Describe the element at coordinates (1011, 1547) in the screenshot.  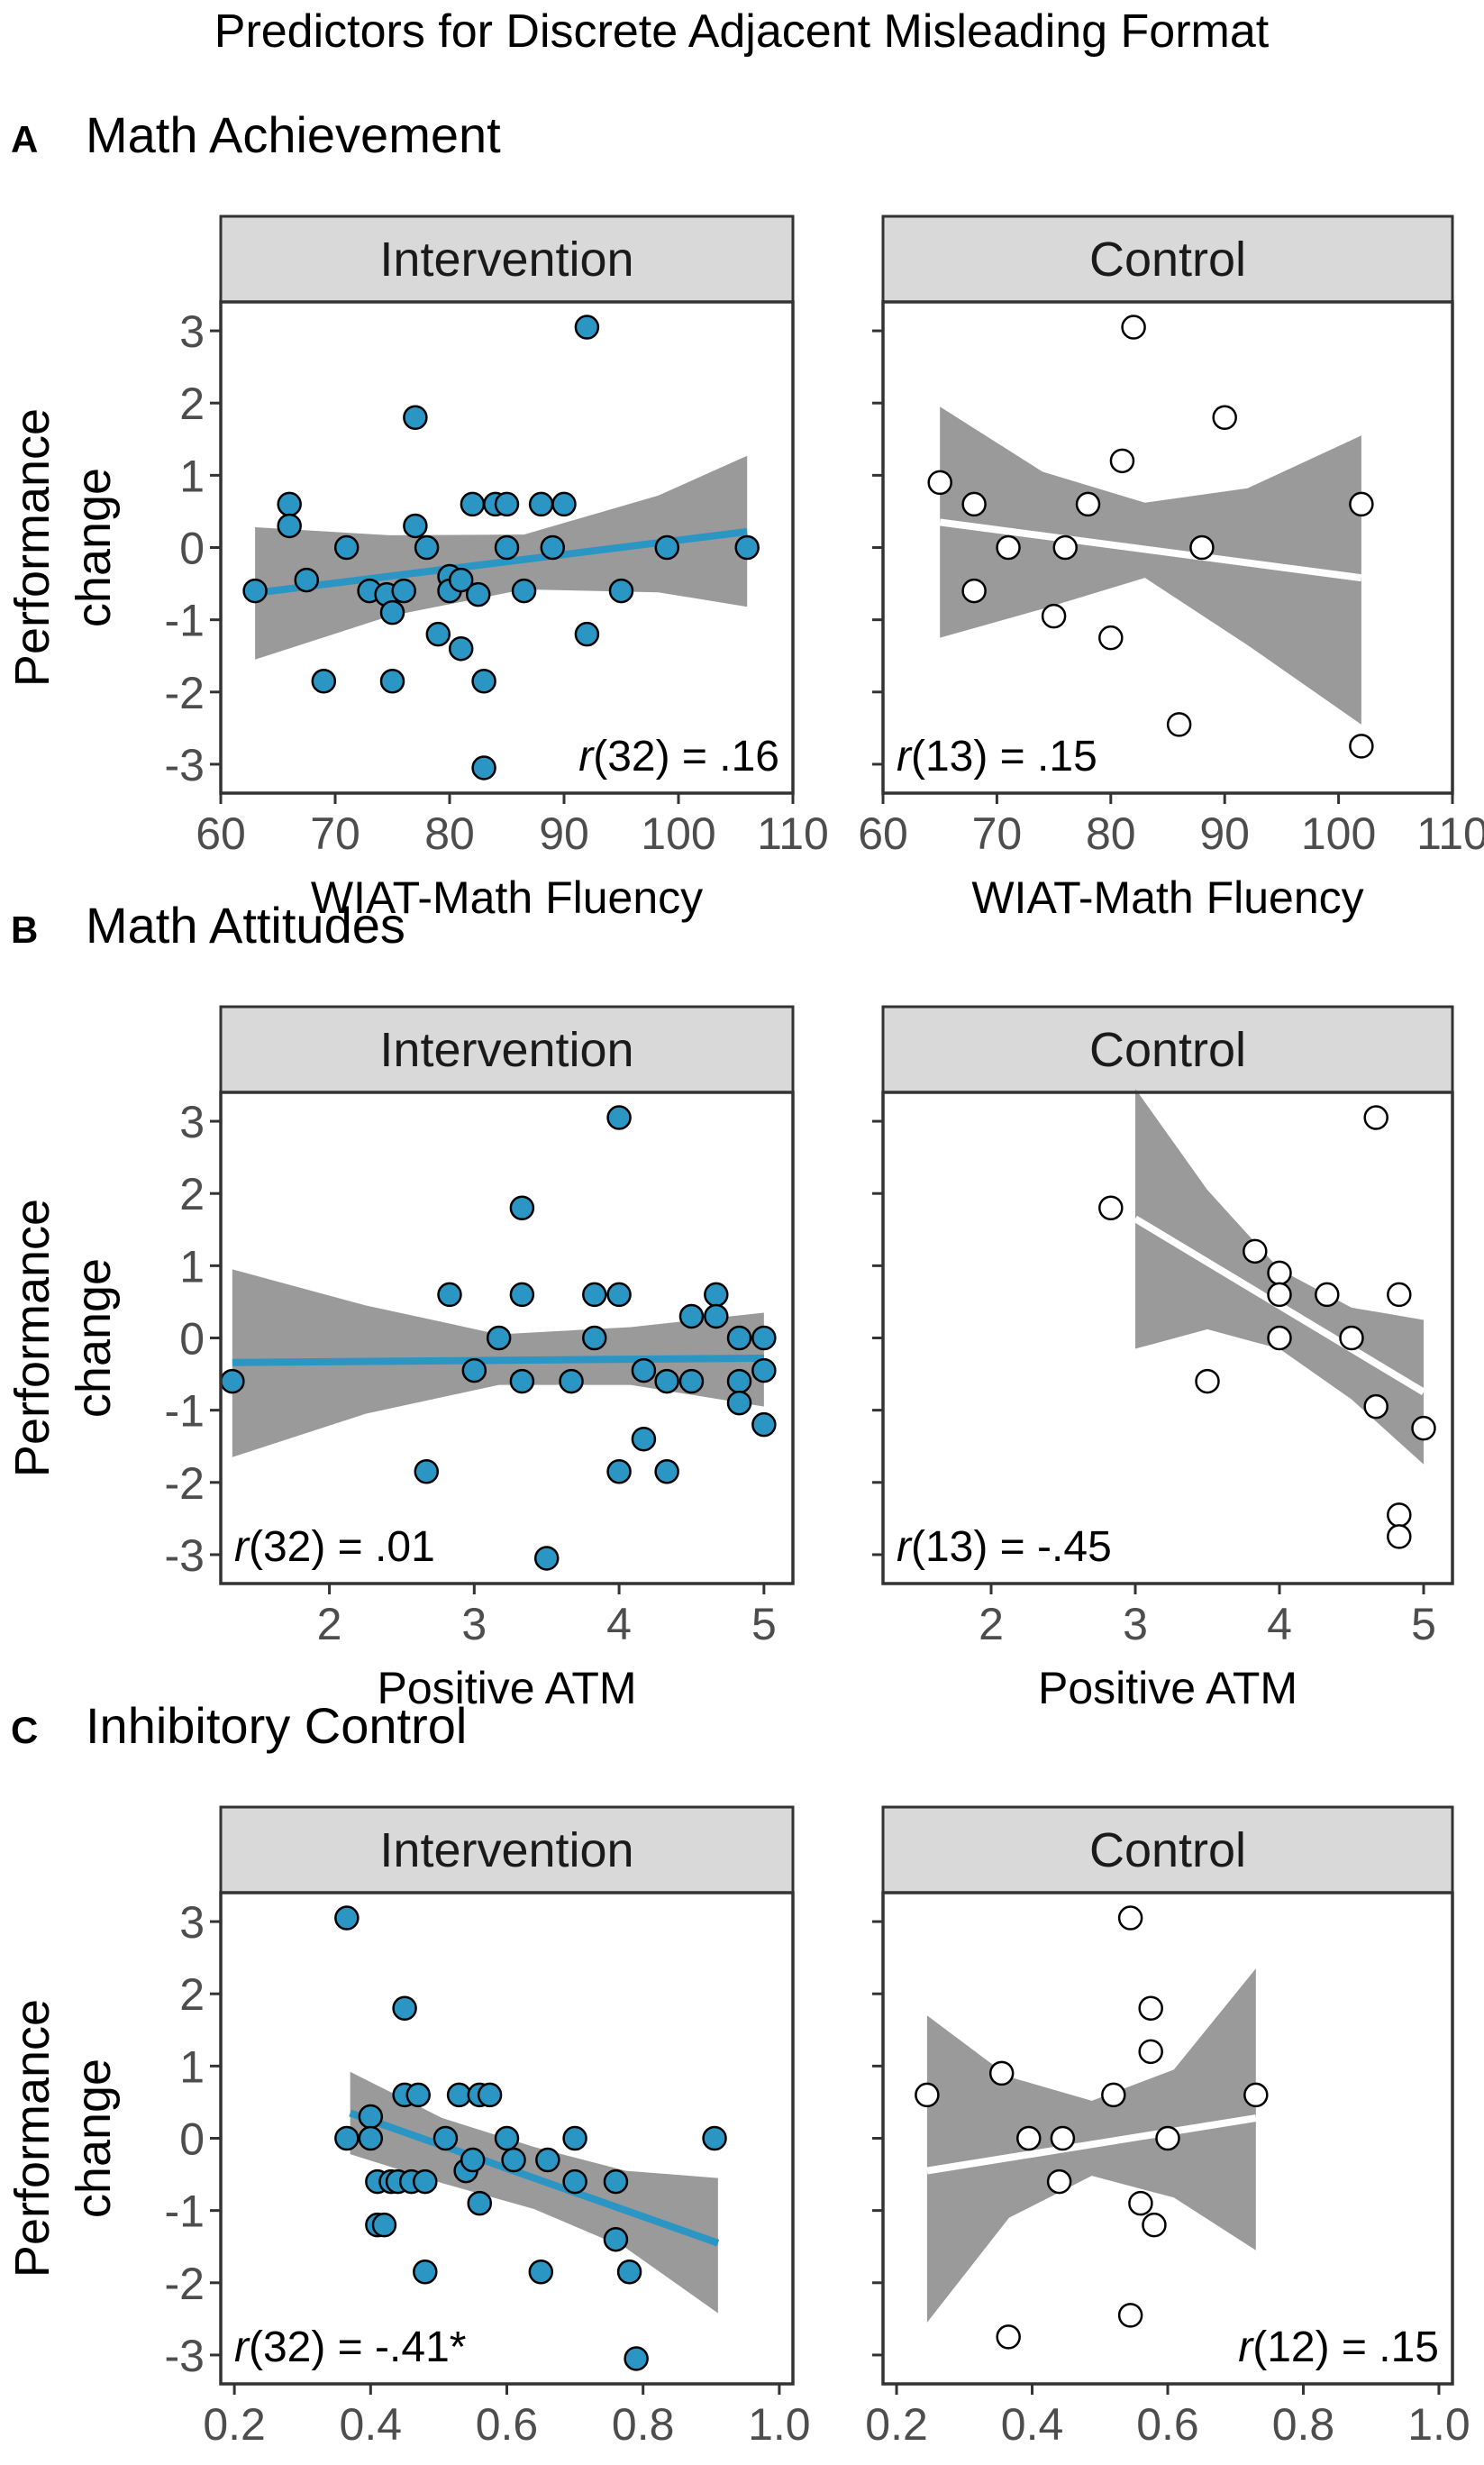
I see `correlation-value: (13) = -.45` at that location.